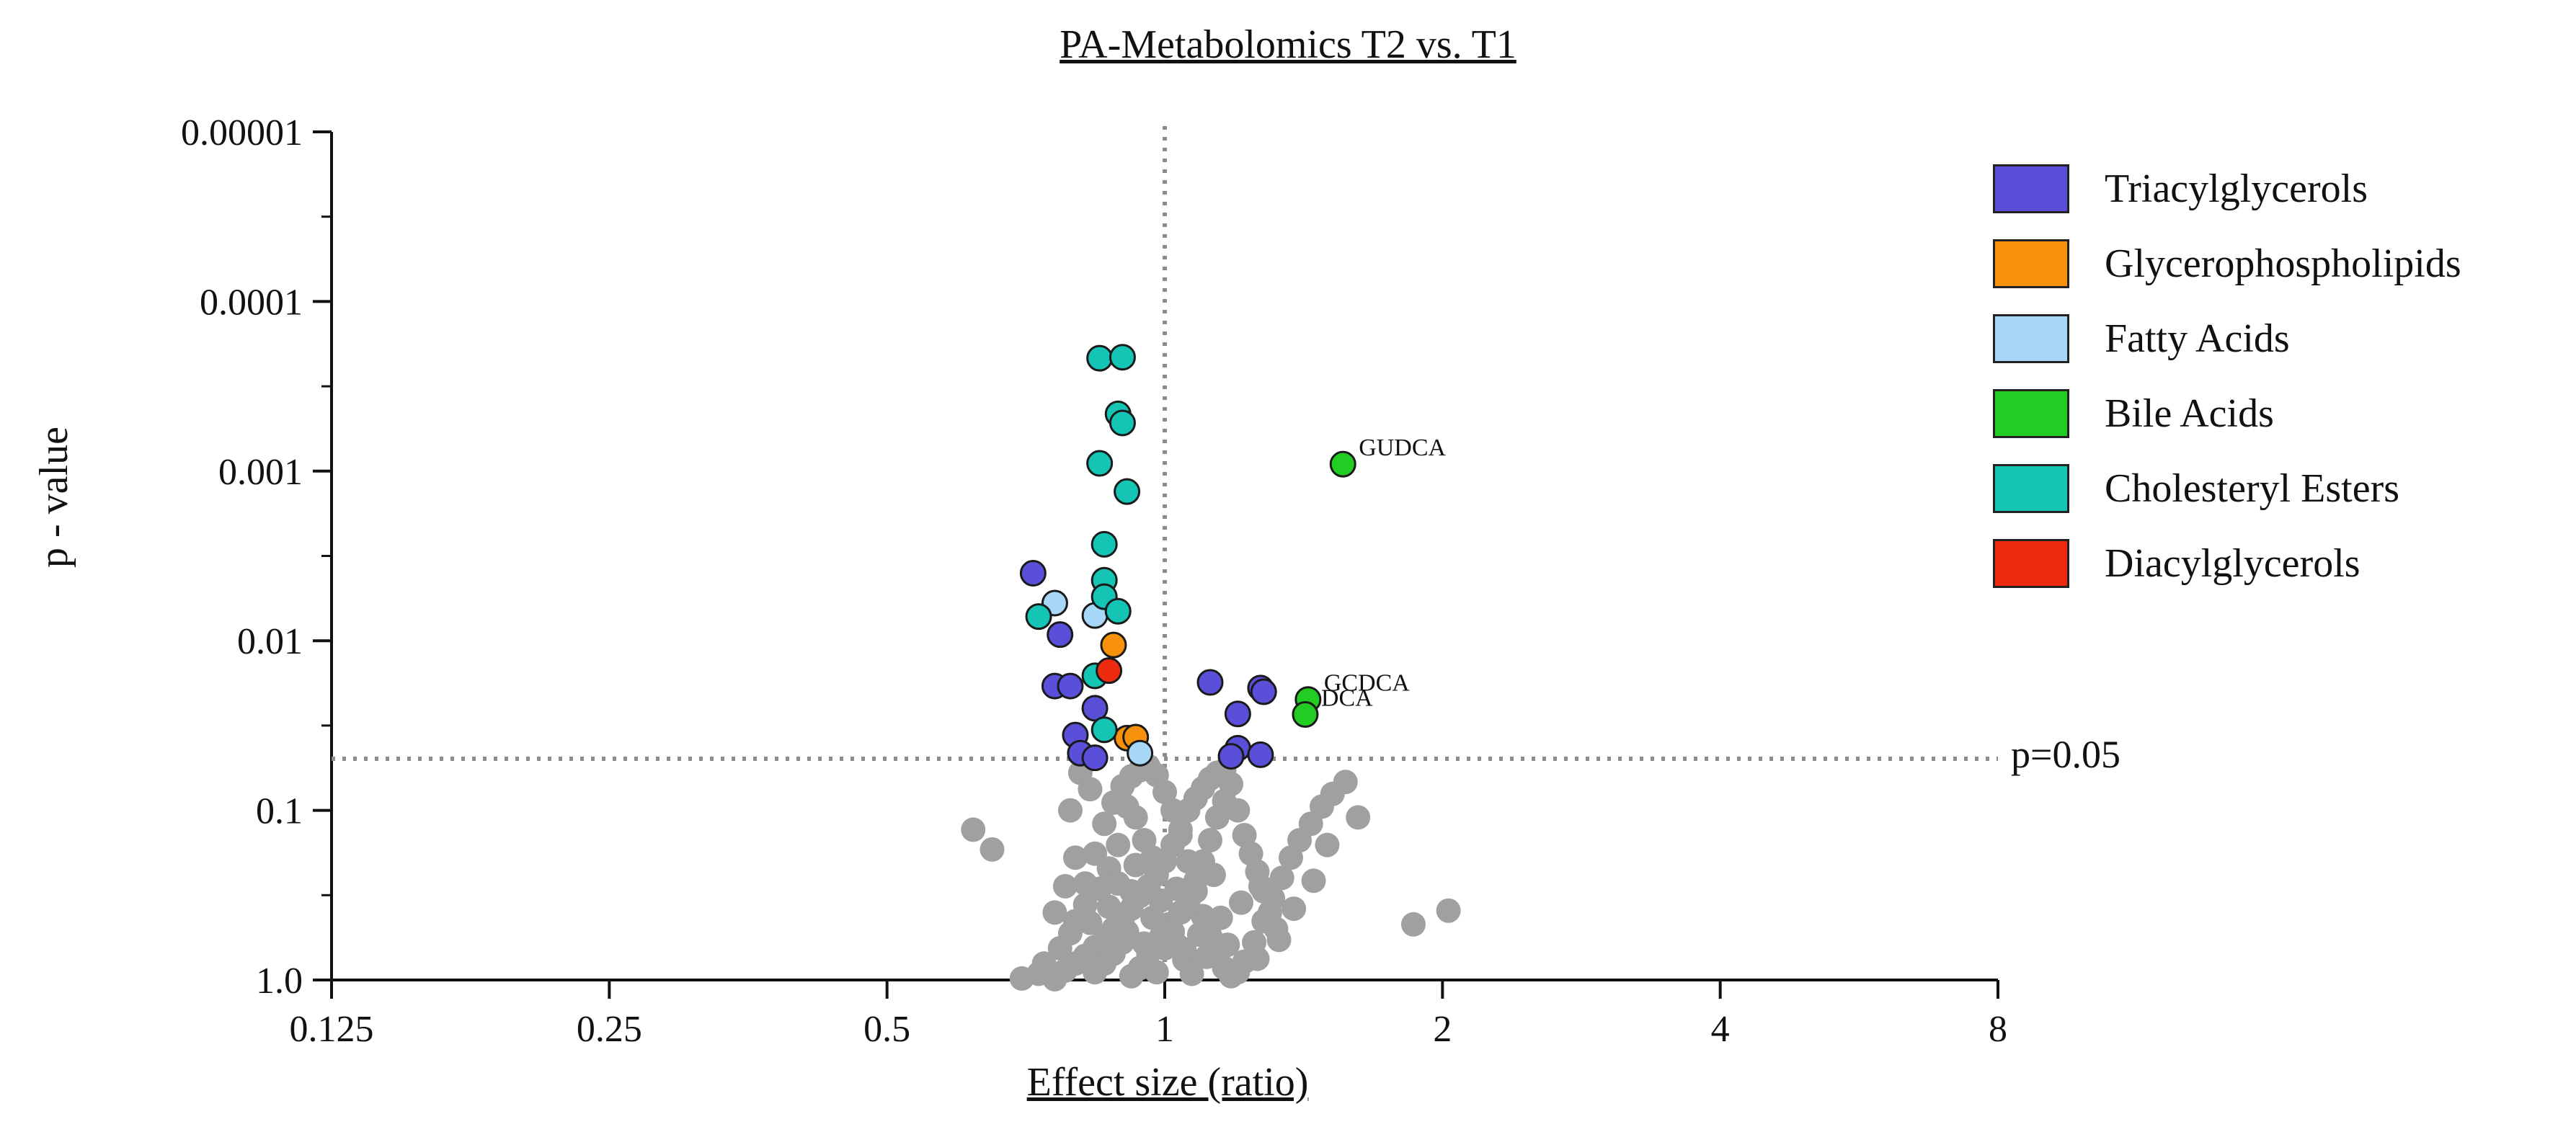 Image resolution: width=2576 pixels, height=1145 pixels. Describe the element at coordinates (2236, 188) in the screenshot. I see `legend-label: Triacylglycerols` at that location.